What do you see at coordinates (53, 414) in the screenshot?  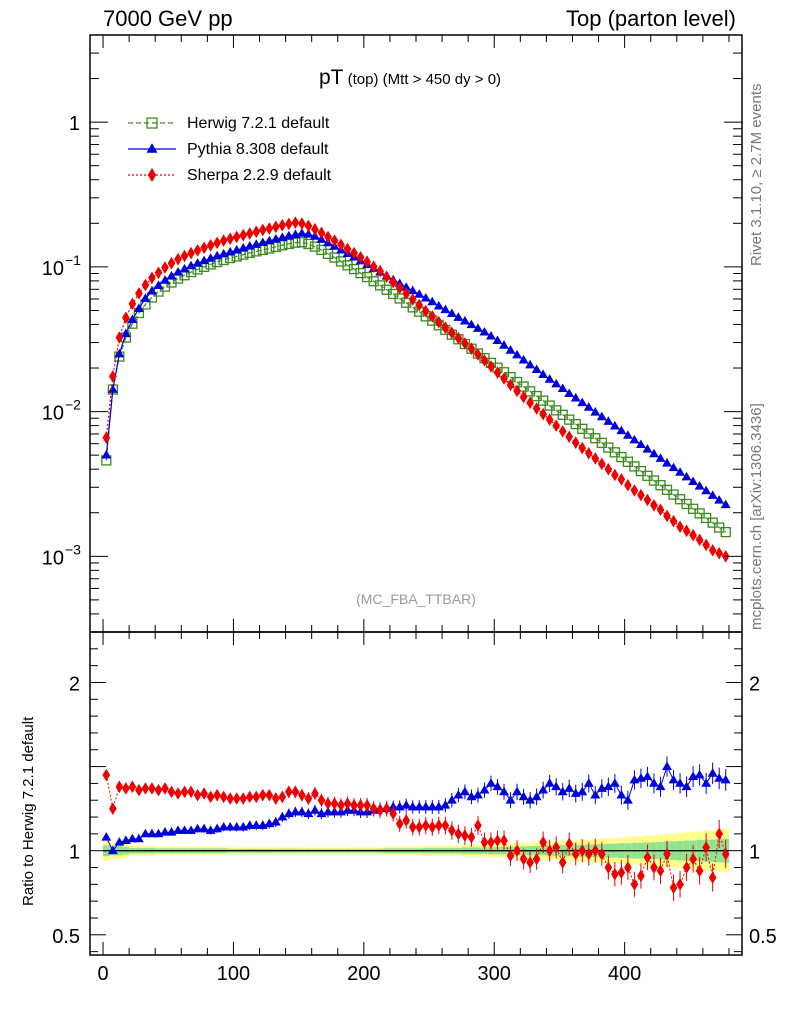 I see `y-tick-label: 10` at bounding box center [53, 414].